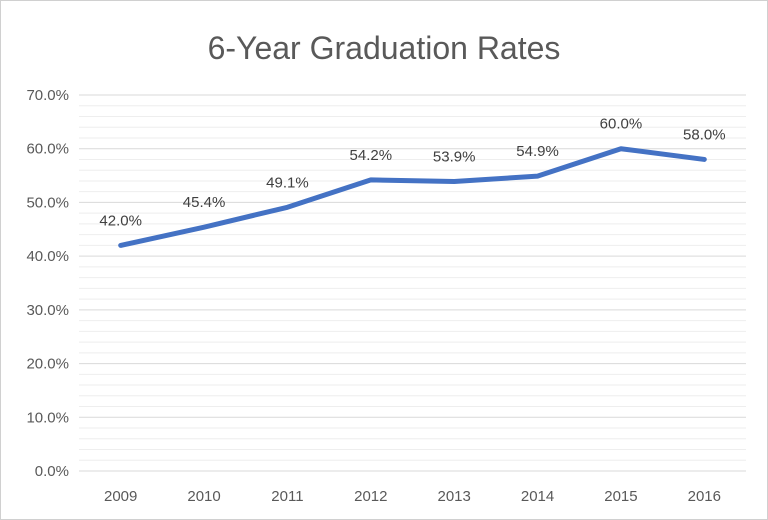 This screenshot has width=768, height=520. I want to click on x-tick-label: 2015, so click(620, 496).